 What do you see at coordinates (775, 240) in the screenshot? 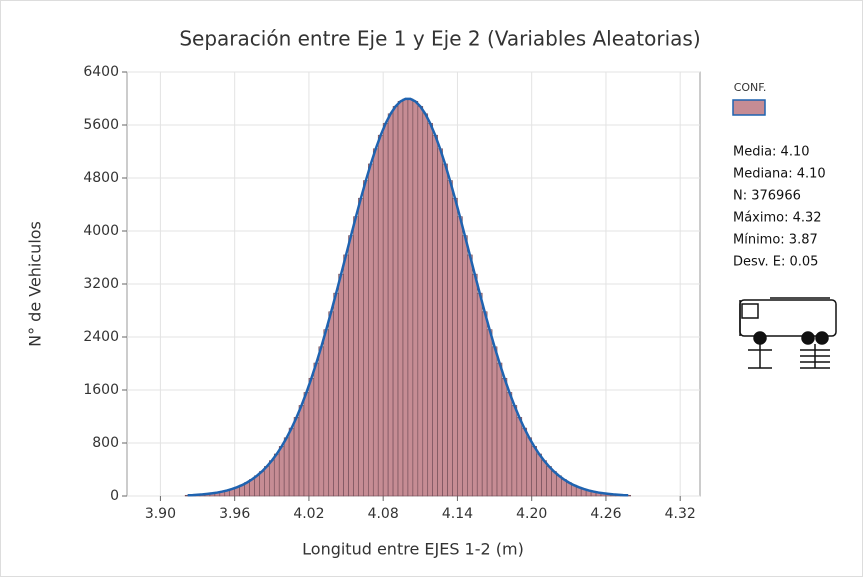
I see `stat-text: Mínimo: 3.87` at bounding box center [775, 240].